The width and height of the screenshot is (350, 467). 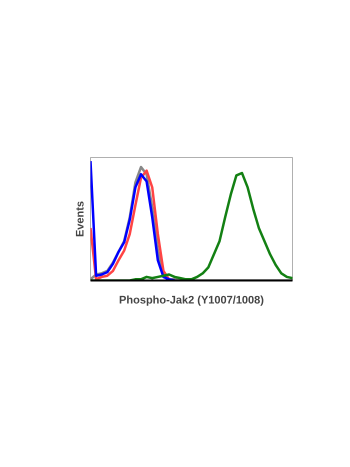 What do you see at coordinates (191, 300) in the screenshot?
I see `x-axis-title: Phospho-Jak2 (Y1007/1008)` at bounding box center [191, 300].